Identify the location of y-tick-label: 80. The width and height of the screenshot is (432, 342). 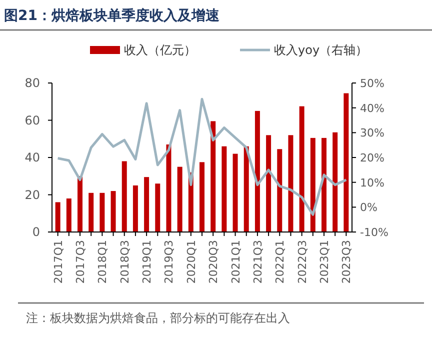
(32, 83).